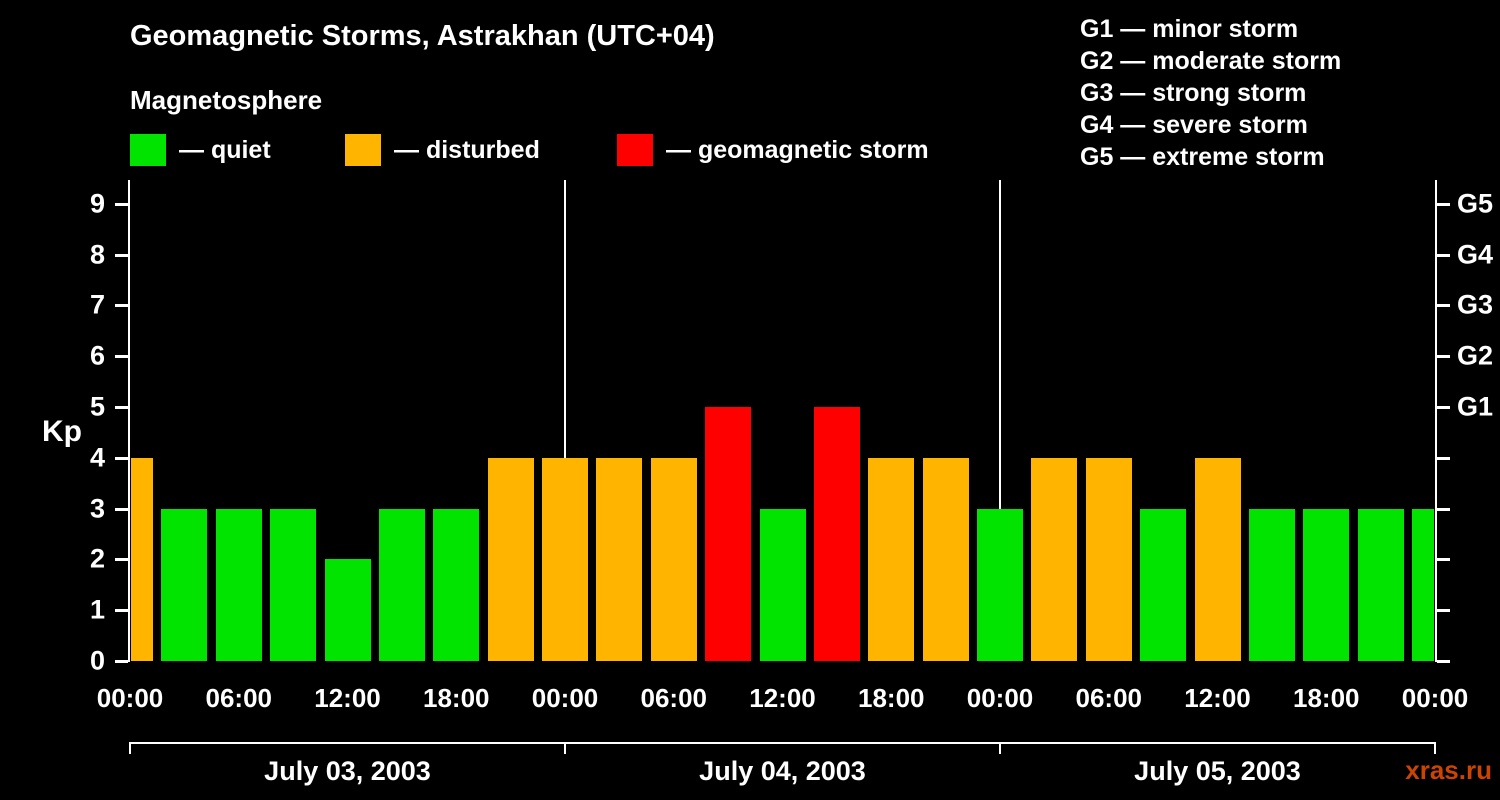  I want to click on legend-label-storm: — geomagnetic storm, so click(797, 149).